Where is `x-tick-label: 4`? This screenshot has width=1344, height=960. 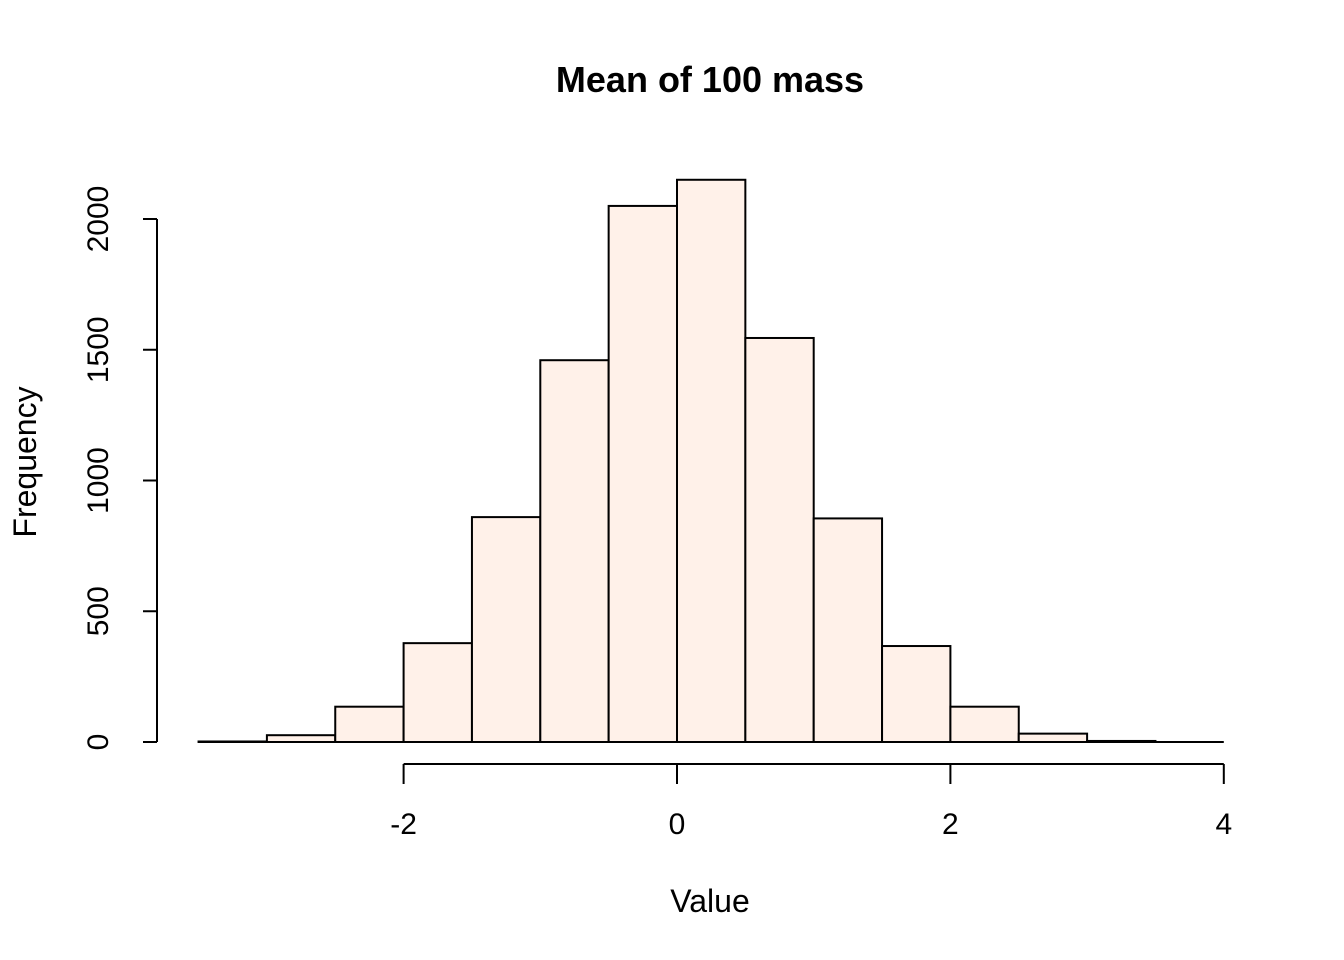 x-tick-label: 4 is located at coordinates (1223, 824).